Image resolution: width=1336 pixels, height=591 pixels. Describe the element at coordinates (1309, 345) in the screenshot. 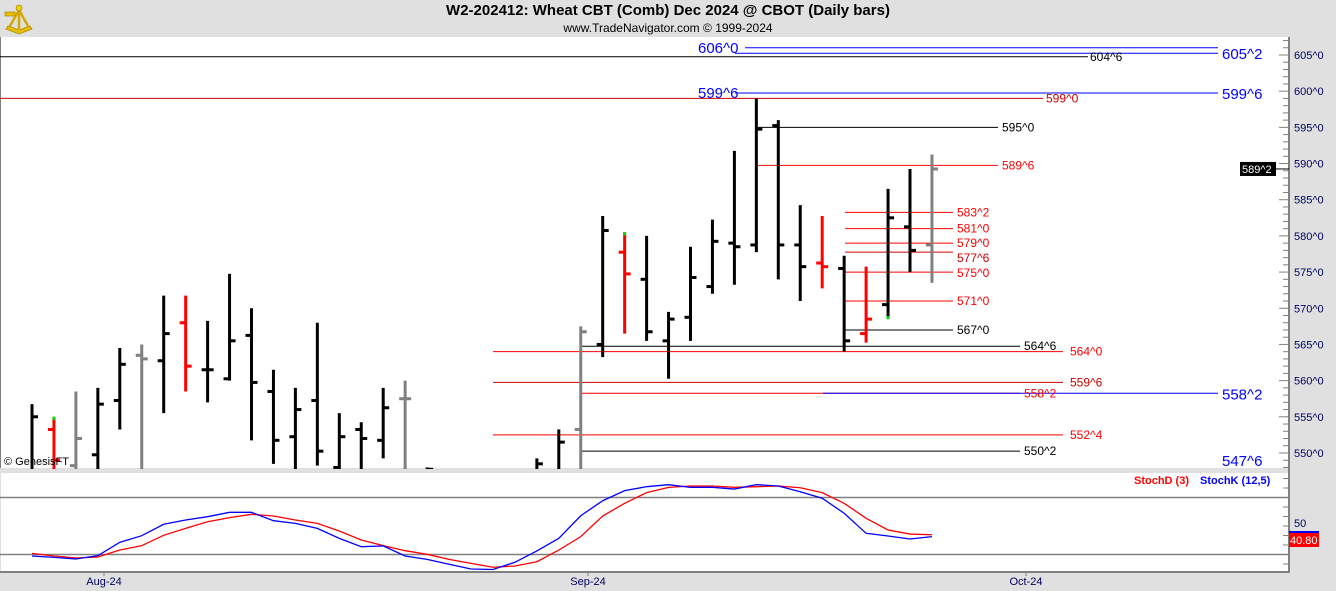

I see `y-tick-label: 565^0` at that location.